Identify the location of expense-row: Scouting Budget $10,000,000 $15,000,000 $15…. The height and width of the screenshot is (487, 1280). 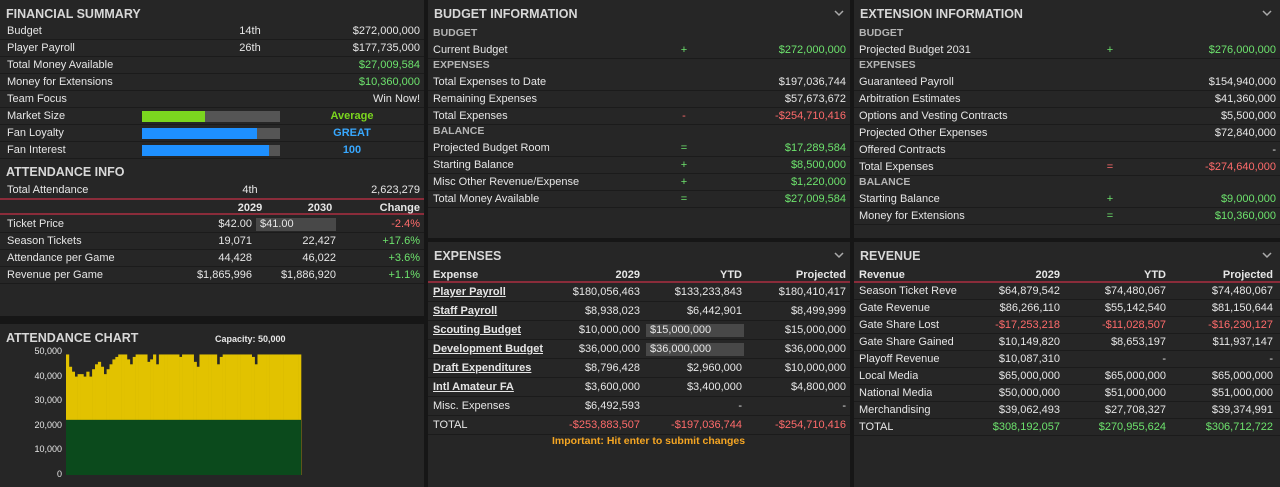
(639, 330).